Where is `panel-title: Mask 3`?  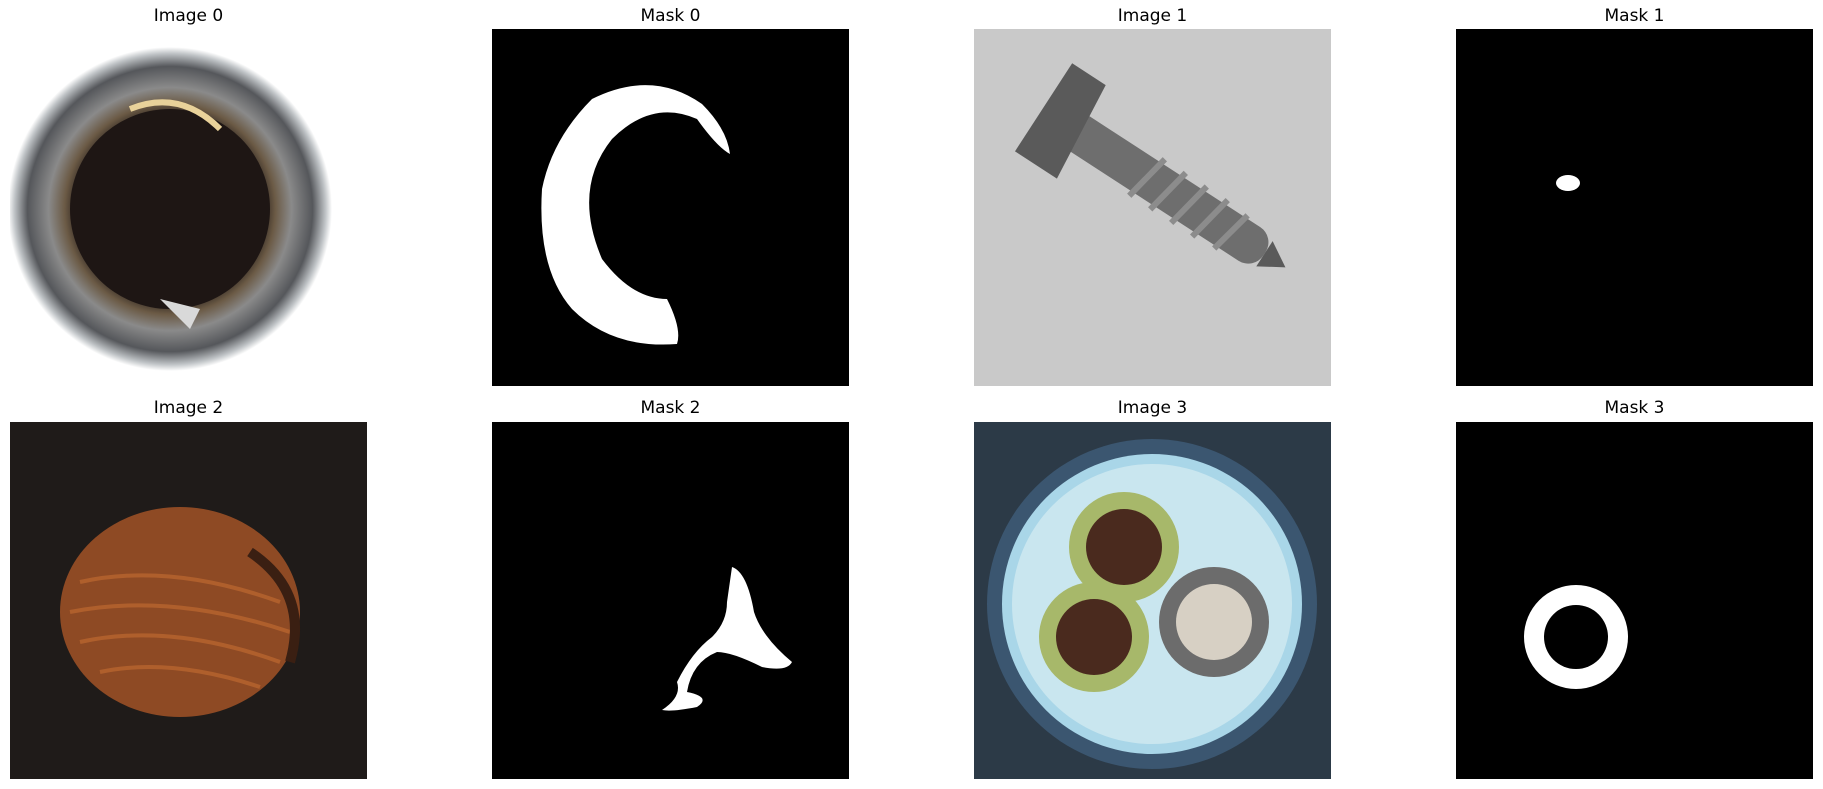
panel-title: Mask 3 is located at coordinates (1634, 408).